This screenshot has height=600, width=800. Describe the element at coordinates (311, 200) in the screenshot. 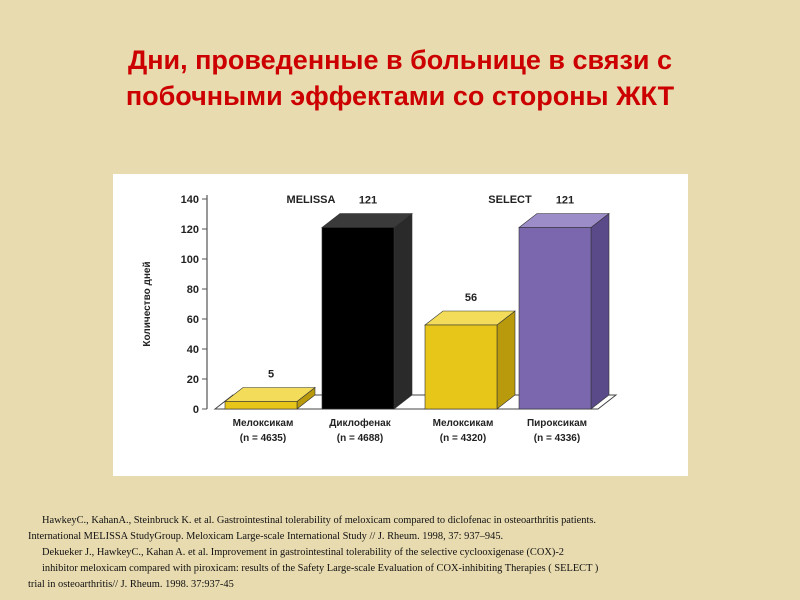

I see `group-label: MELISSA` at that location.